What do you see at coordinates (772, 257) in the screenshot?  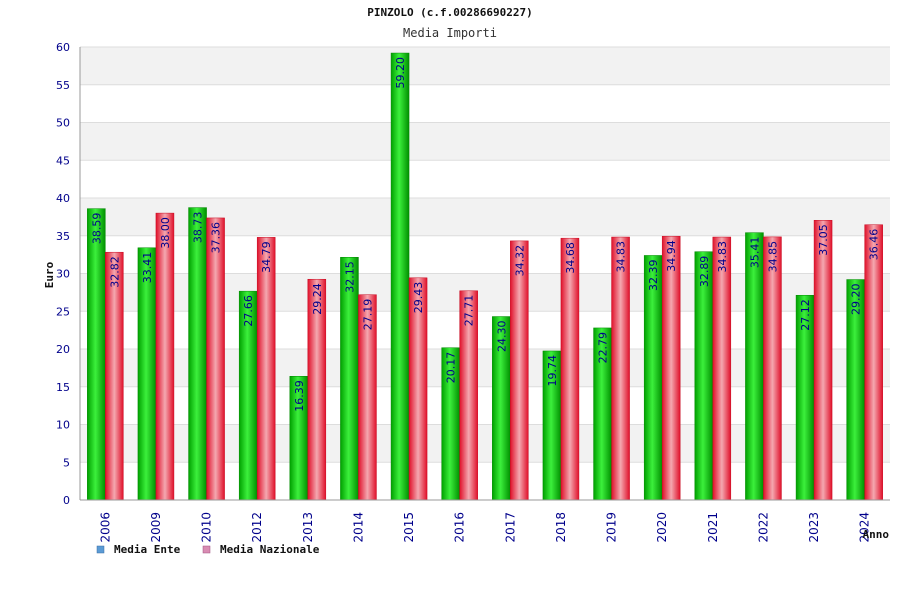 I see `data-label: 34.85` at bounding box center [772, 257].